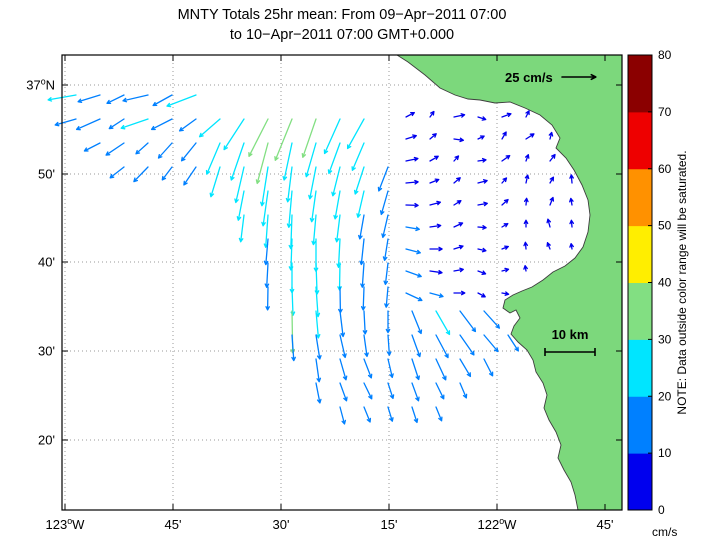 The image size is (703, 548). I want to click on plot-title-line2: to 10−Apr−2011 07:00 GMT+0.000, so click(342, 35).